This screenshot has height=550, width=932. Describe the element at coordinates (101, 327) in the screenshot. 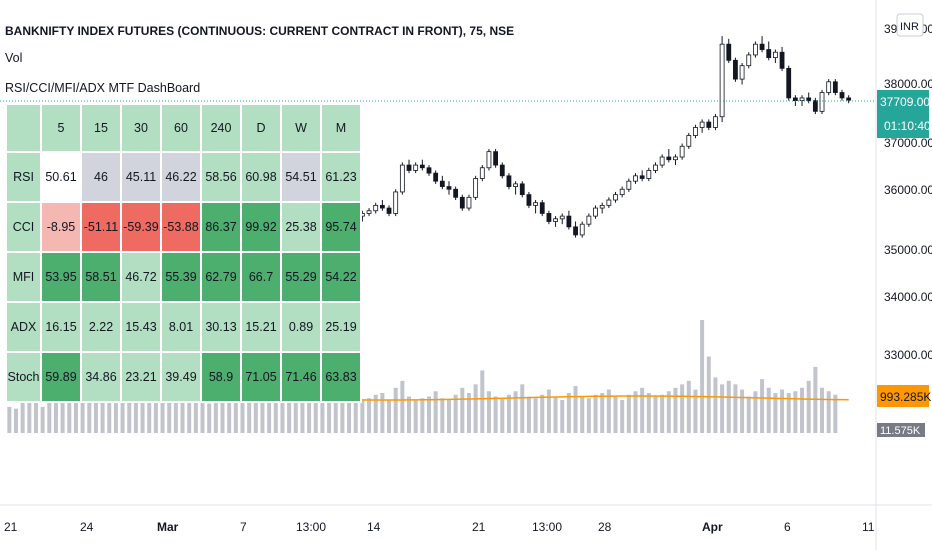

I see `dashboard-cell: 2.22` at that location.